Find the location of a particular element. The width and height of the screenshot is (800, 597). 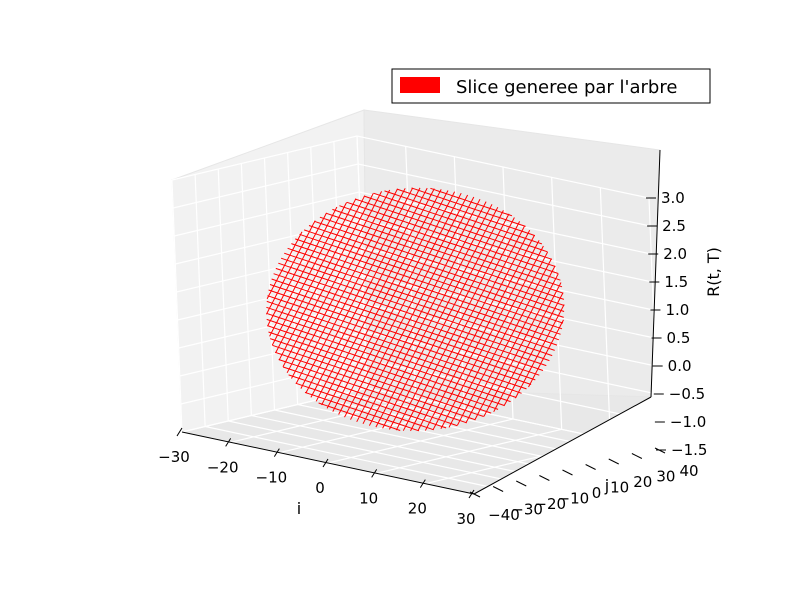

y-tick-label-5: 10 is located at coordinates (619, 488).